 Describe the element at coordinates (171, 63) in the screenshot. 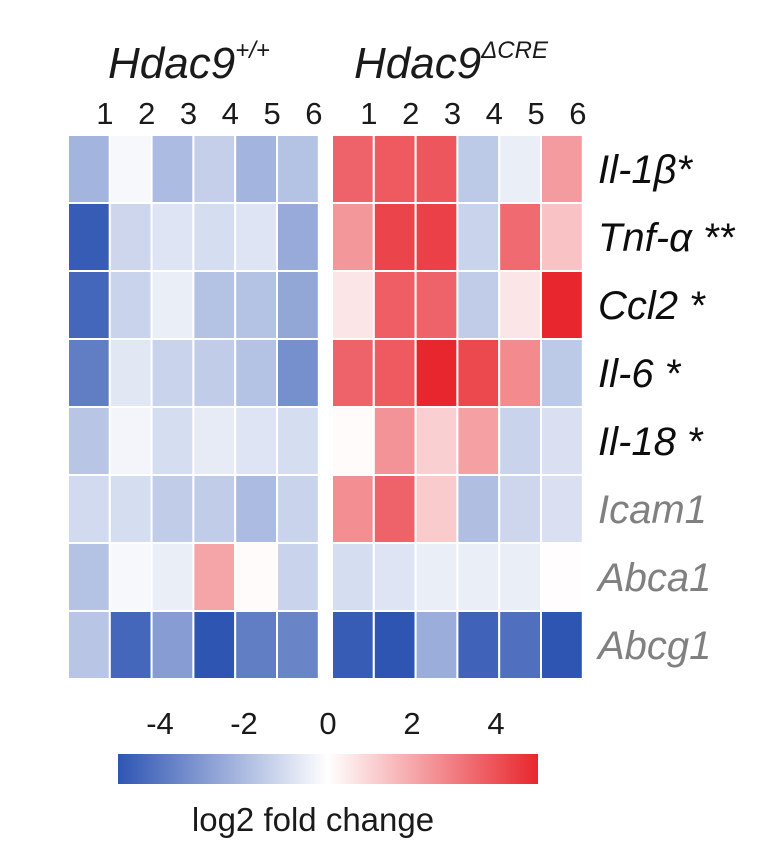

I see `group-title-wildtype-name: Hdac9` at that location.